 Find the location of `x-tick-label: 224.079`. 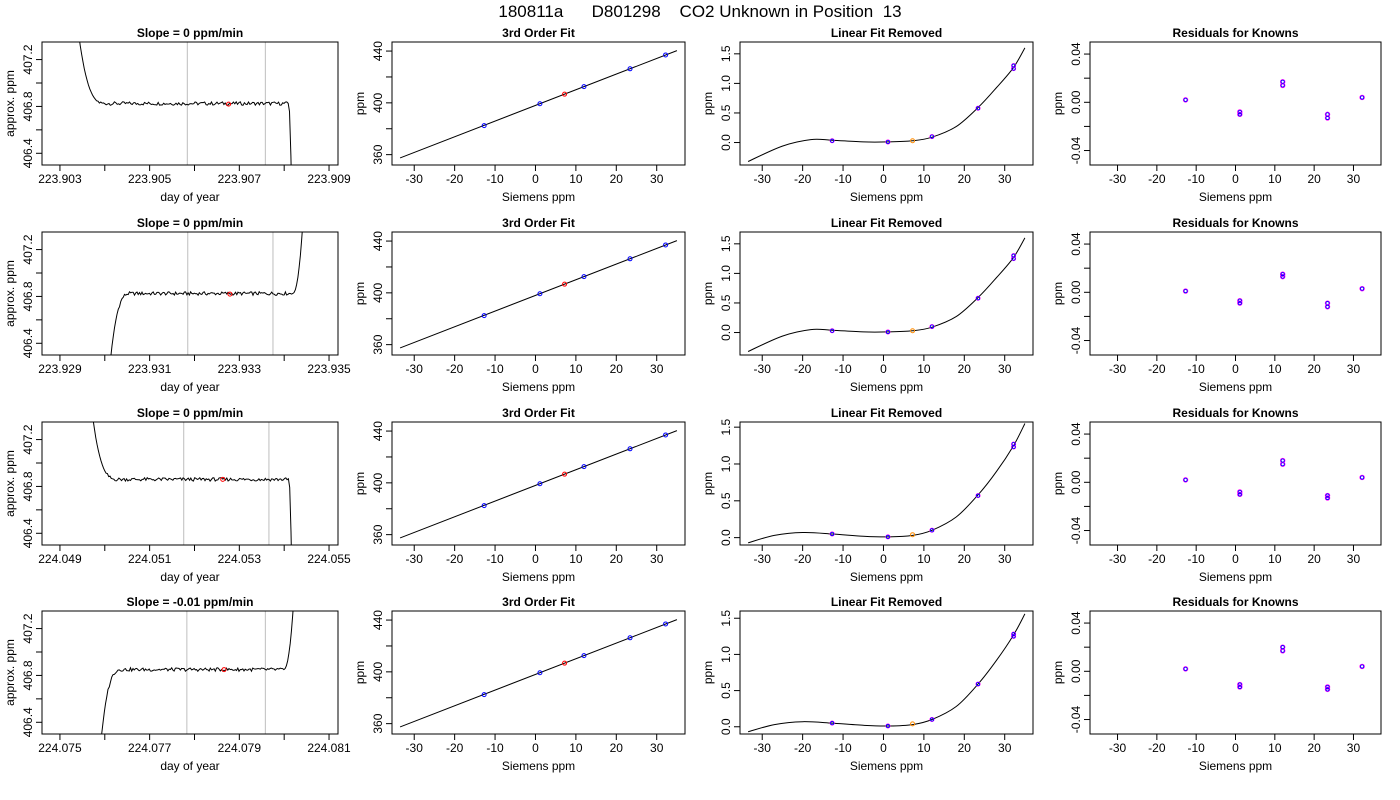

x-tick-label: 224.079 is located at coordinates (240, 748).